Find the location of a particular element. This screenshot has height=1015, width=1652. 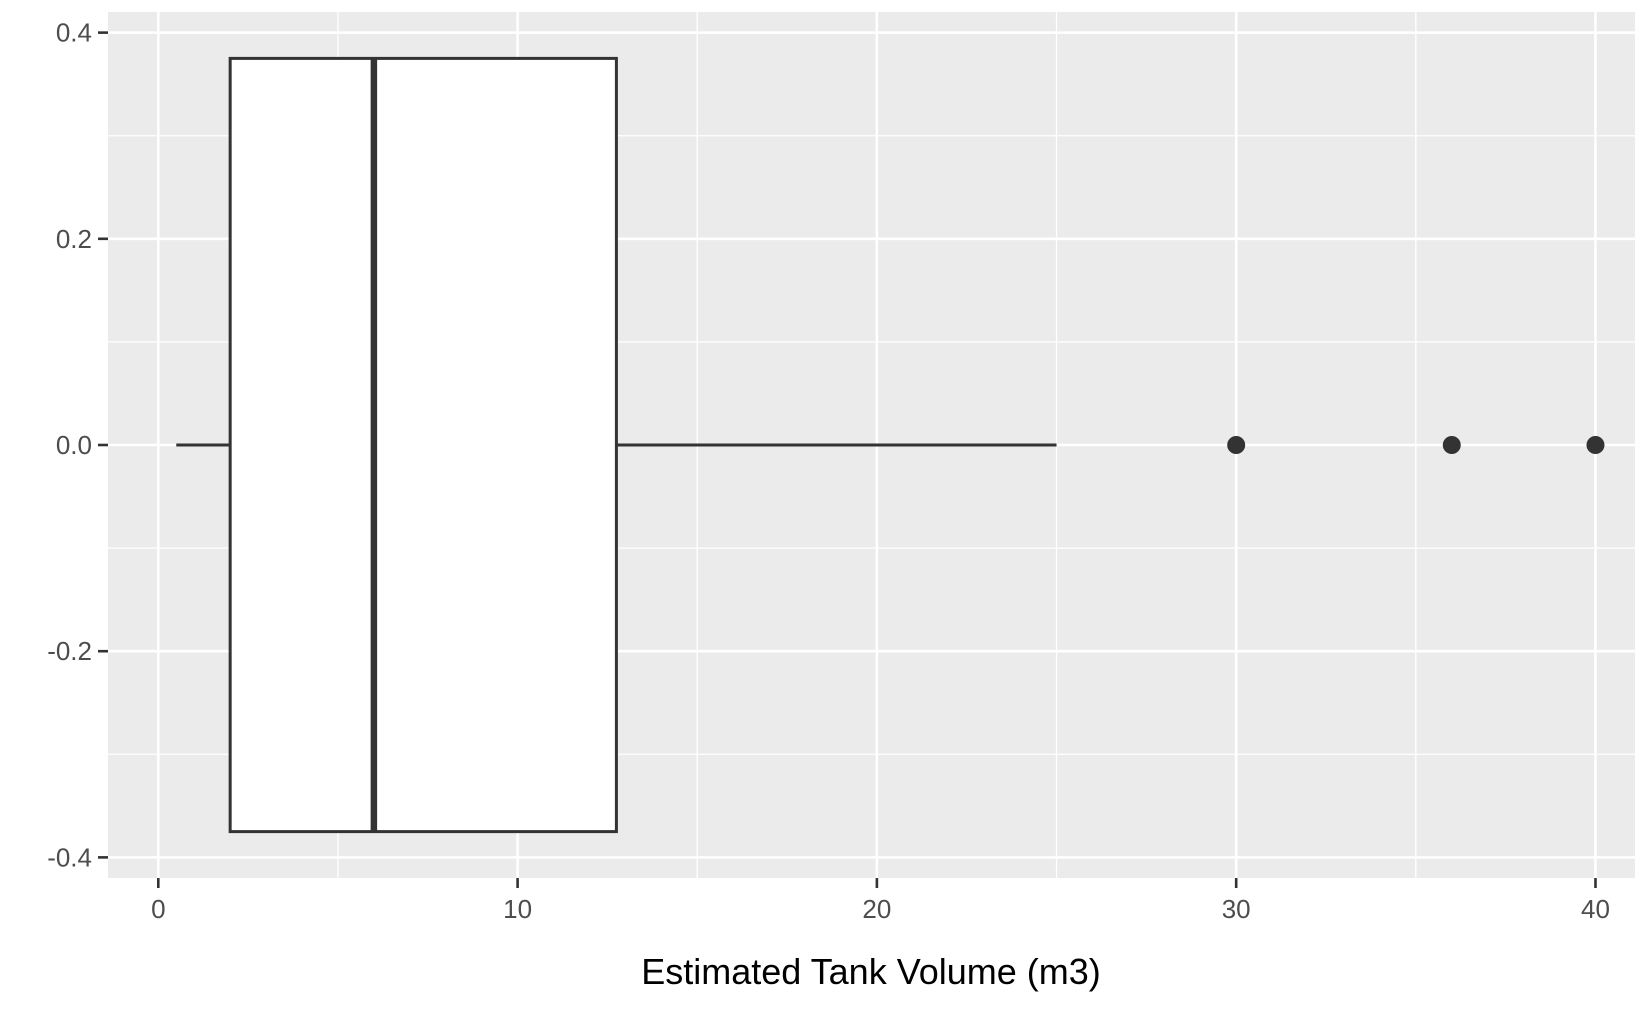

x-tick-label: 20 is located at coordinates (876, 909).